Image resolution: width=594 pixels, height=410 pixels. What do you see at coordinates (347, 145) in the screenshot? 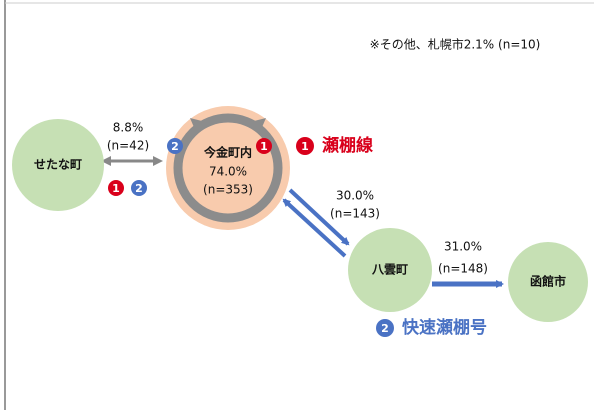
I see `legend-label: 瀬棚線` at bounding box center [347, 145].